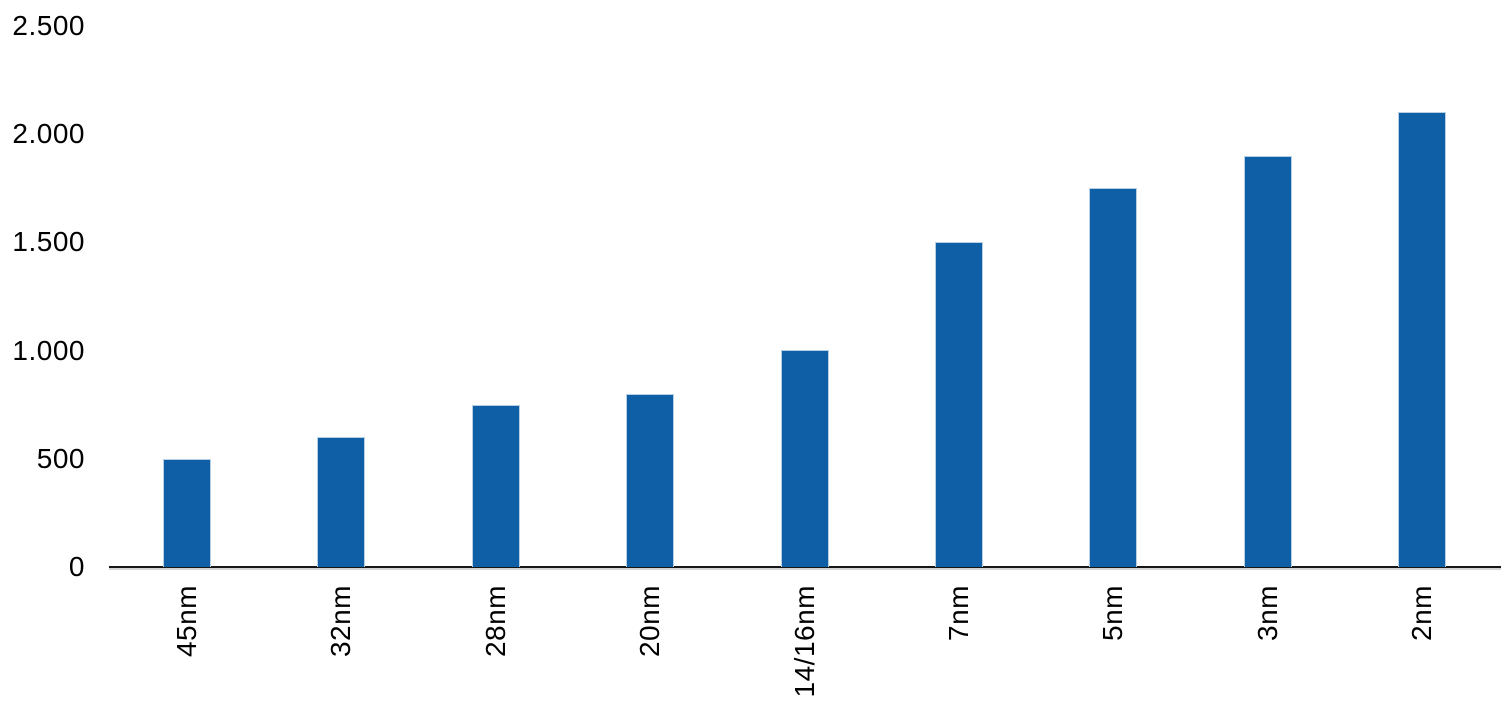 The height and width of the screenshot is (702, 1507). What do you see at coordinates (340, 621) in the screenshot?
I see `x-label-32nm: 32nm` at bounding box center [340, 621].